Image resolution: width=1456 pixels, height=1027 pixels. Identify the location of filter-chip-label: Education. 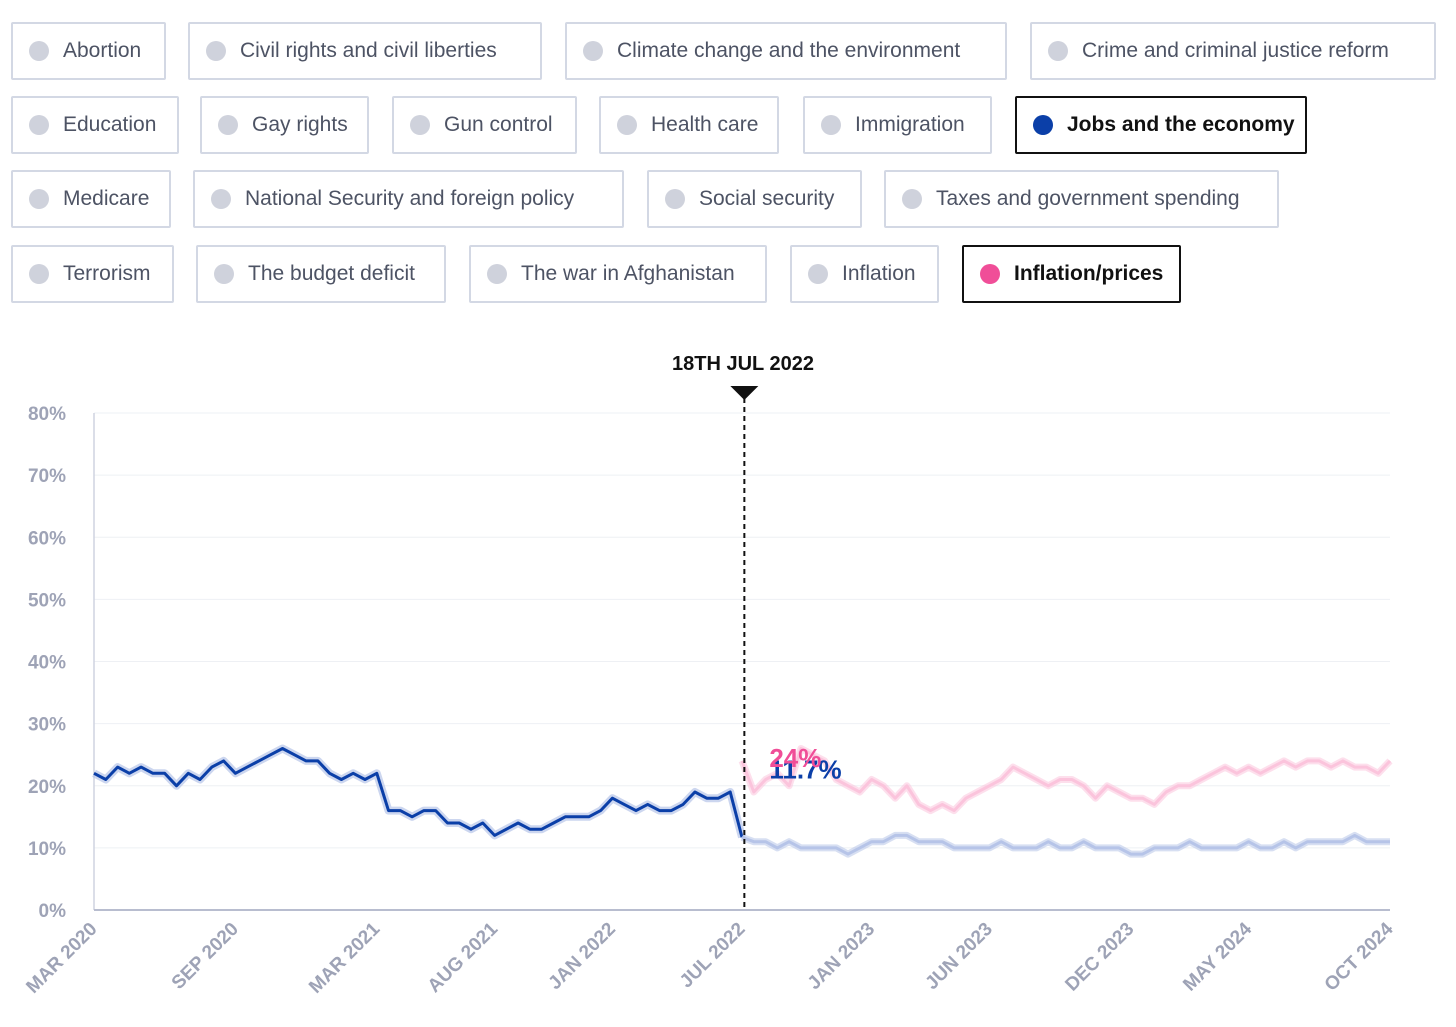
(110, 124).